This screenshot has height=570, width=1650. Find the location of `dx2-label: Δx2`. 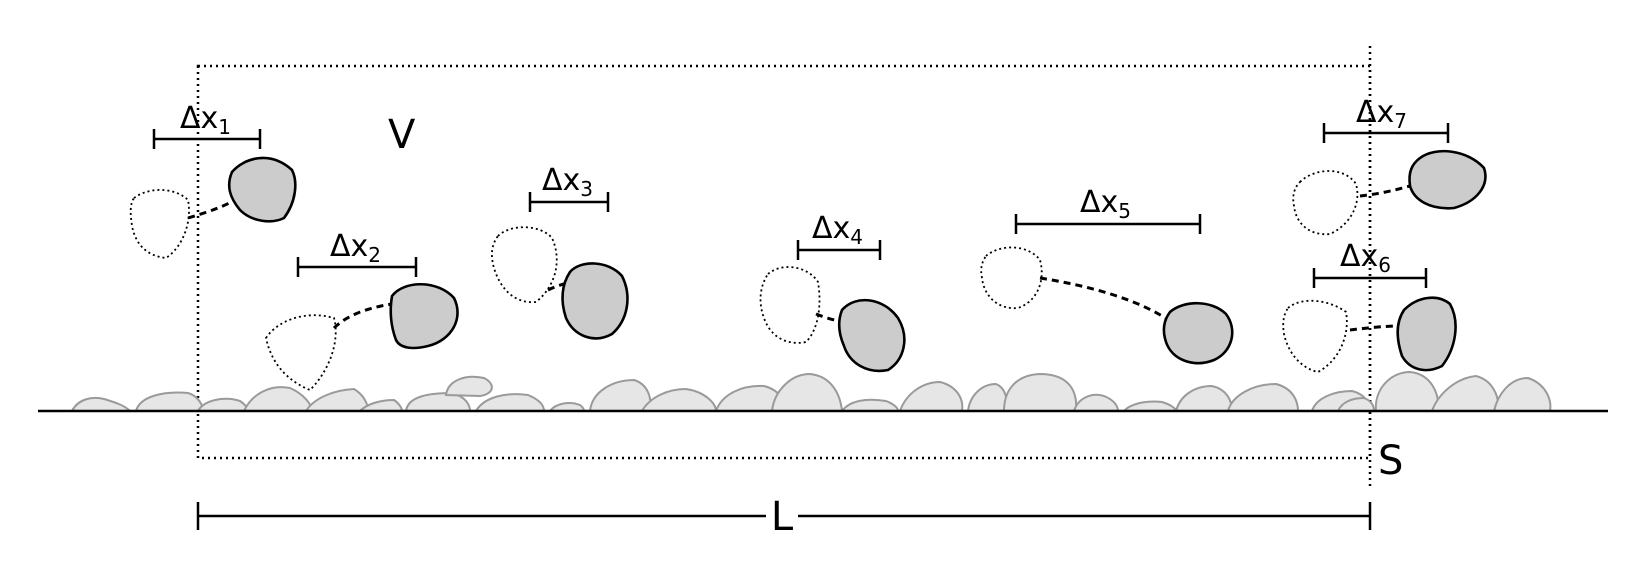

dx2-label: Δx2 is located at coordinates (355, 248).